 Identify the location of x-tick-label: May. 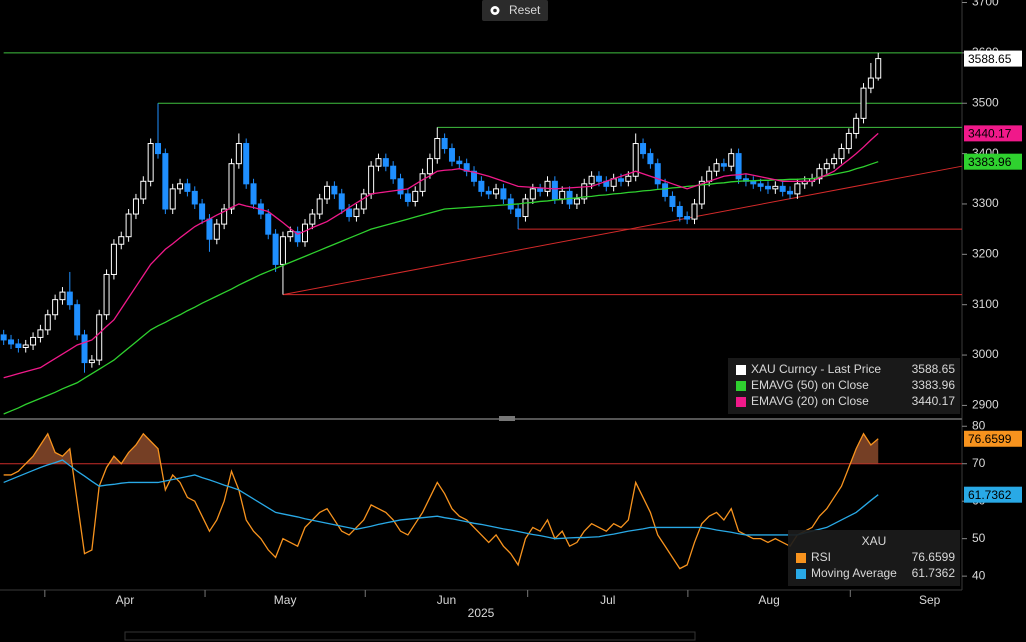
(285, 600).